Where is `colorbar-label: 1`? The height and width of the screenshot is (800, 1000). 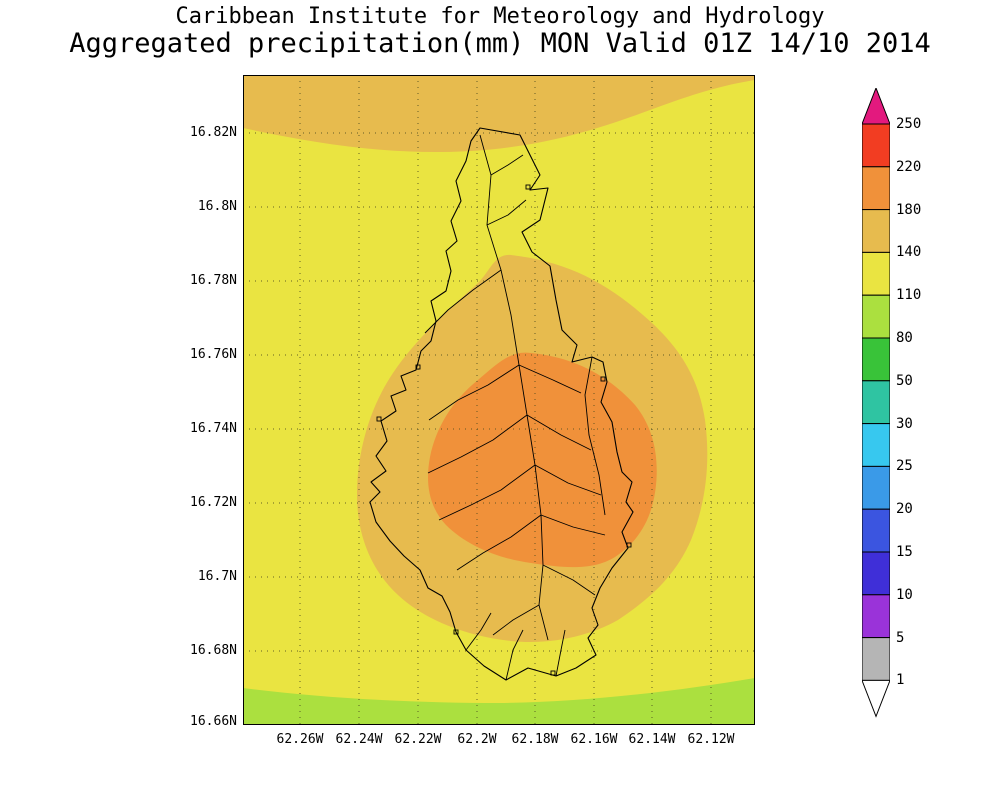
colorbar-label: 1 is located at coordinates (900, 680).